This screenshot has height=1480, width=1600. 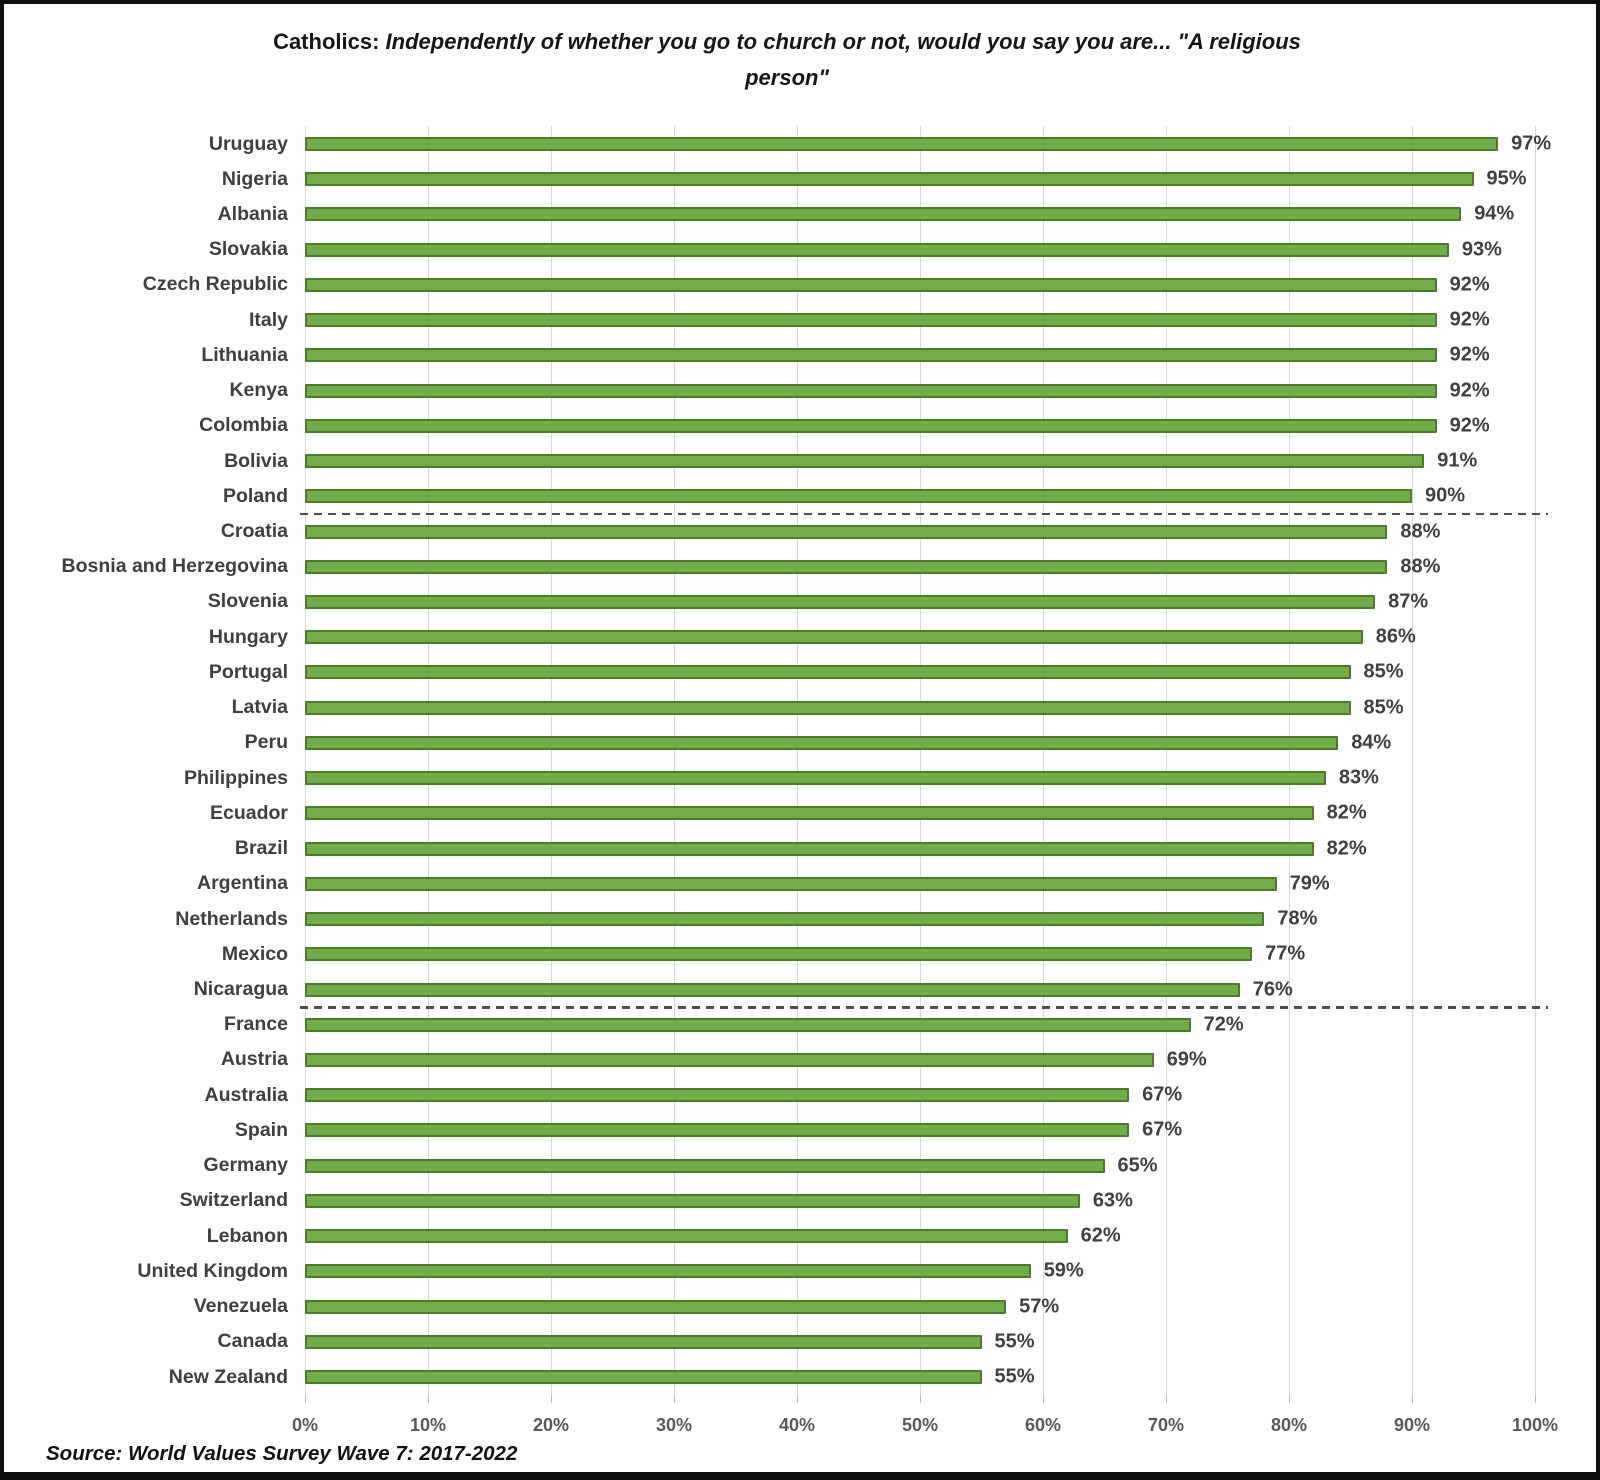 I want to click on country-label: Latvia, so click(x=259, y=707).